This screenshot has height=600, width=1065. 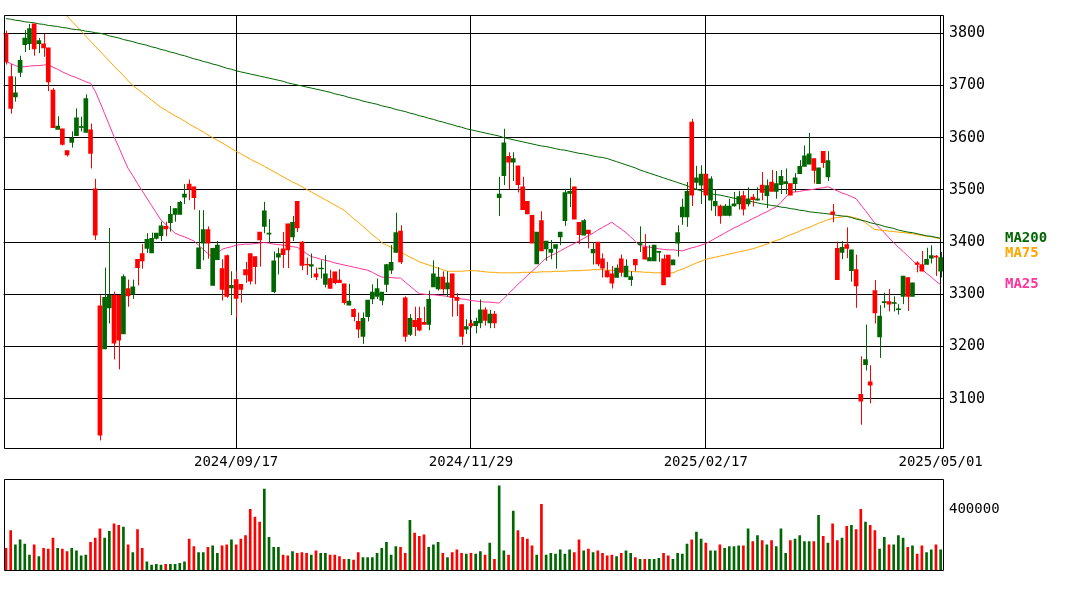 I want to click on text: MA200, so click(x=1026, y=237).